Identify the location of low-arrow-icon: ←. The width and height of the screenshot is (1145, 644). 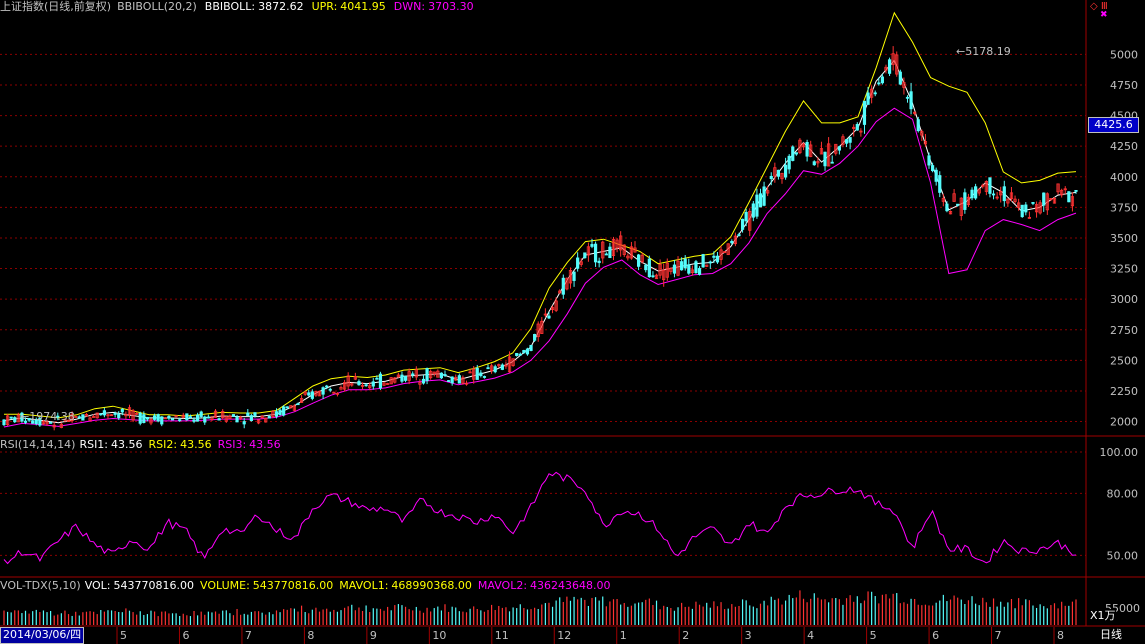
(25, 416).